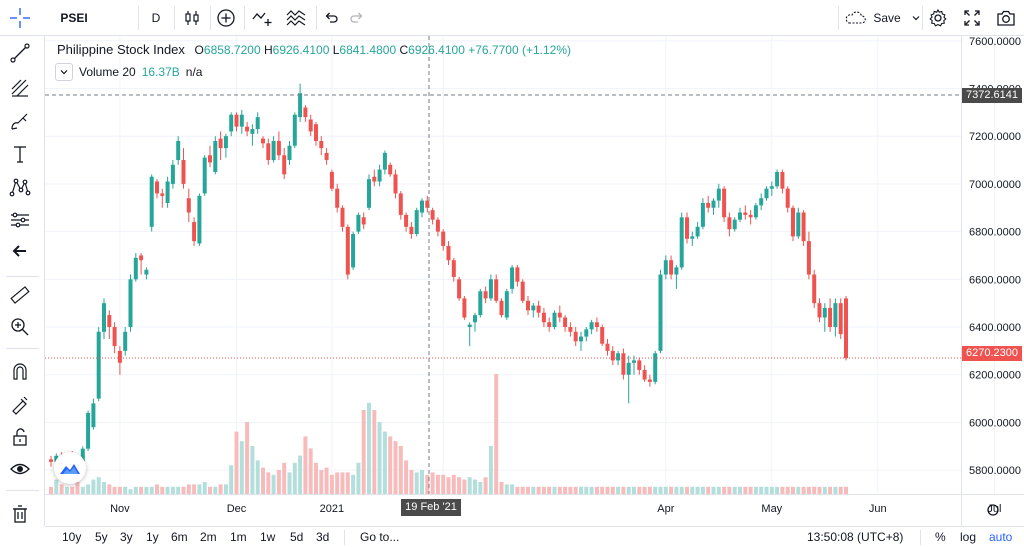 This screenshot has width=1024, height=547. Describe the element at coordinates (20, 371) in the screenshot. I see `magnet-tool` at that location.